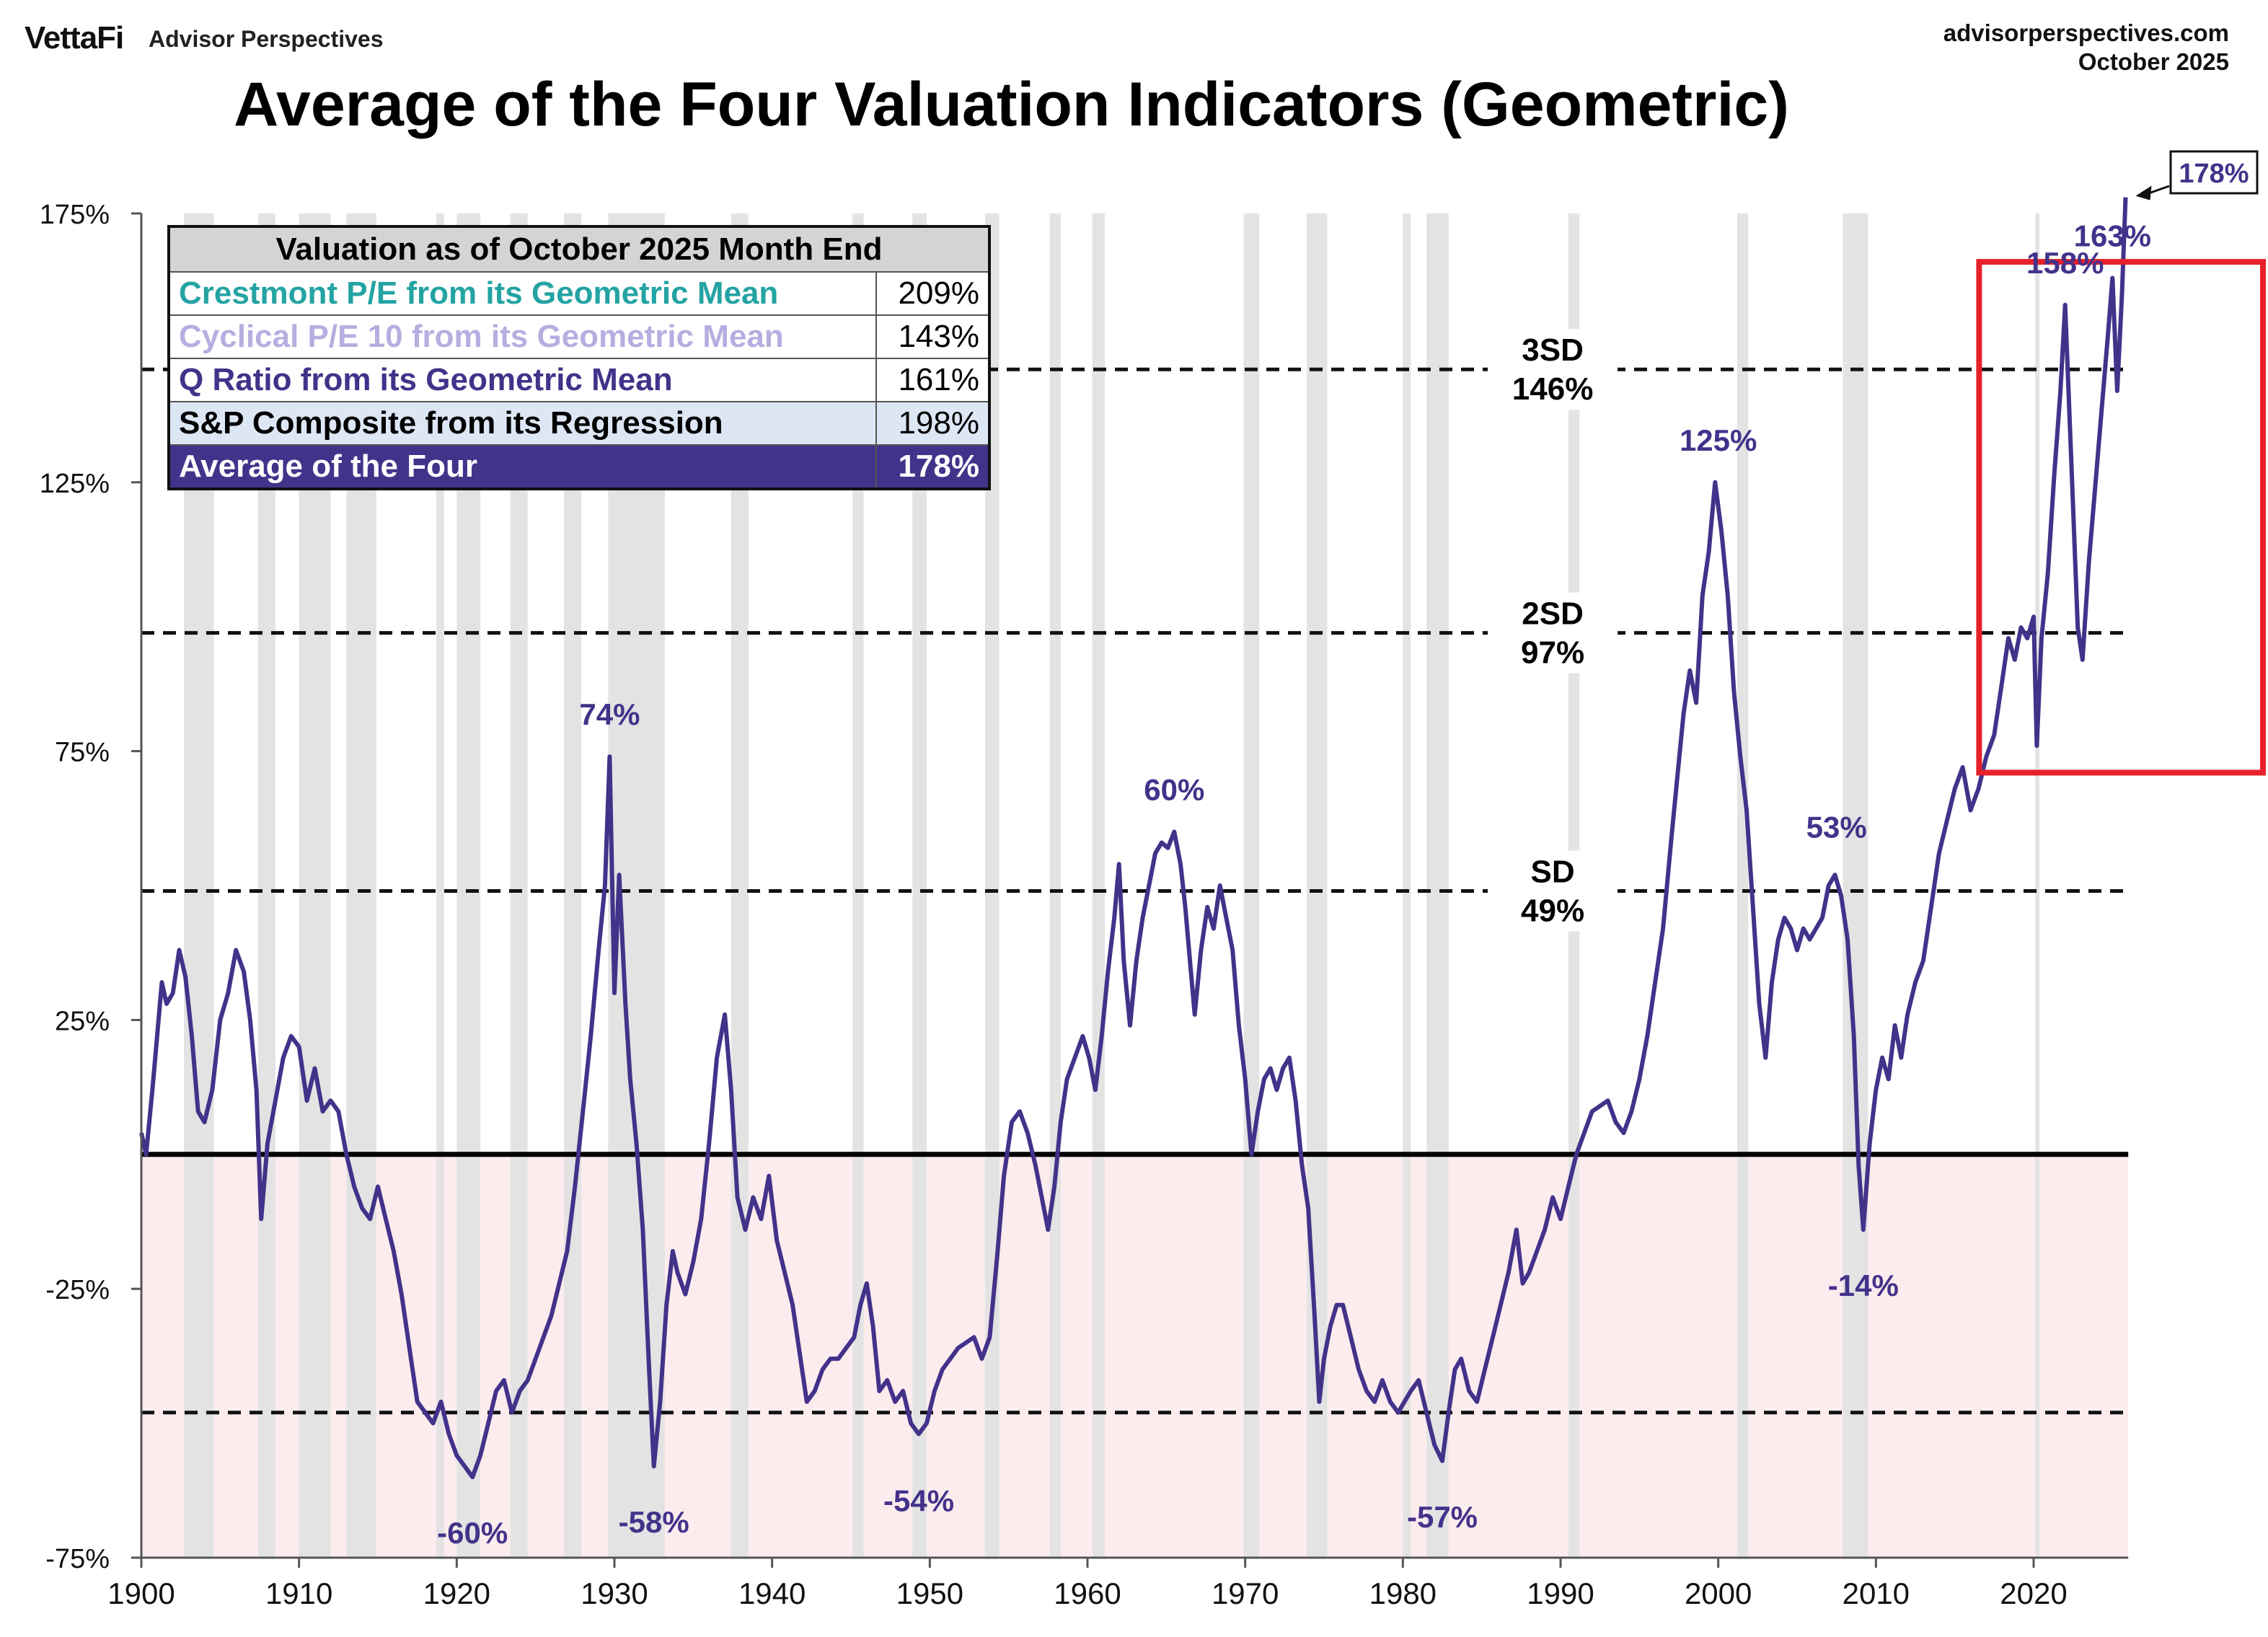 This screenshot has height=1637, width=2268. Describe the element at coordinates (2086, 32) in the screenshot. I see `site-url: advisorperspectives.com` at that location.